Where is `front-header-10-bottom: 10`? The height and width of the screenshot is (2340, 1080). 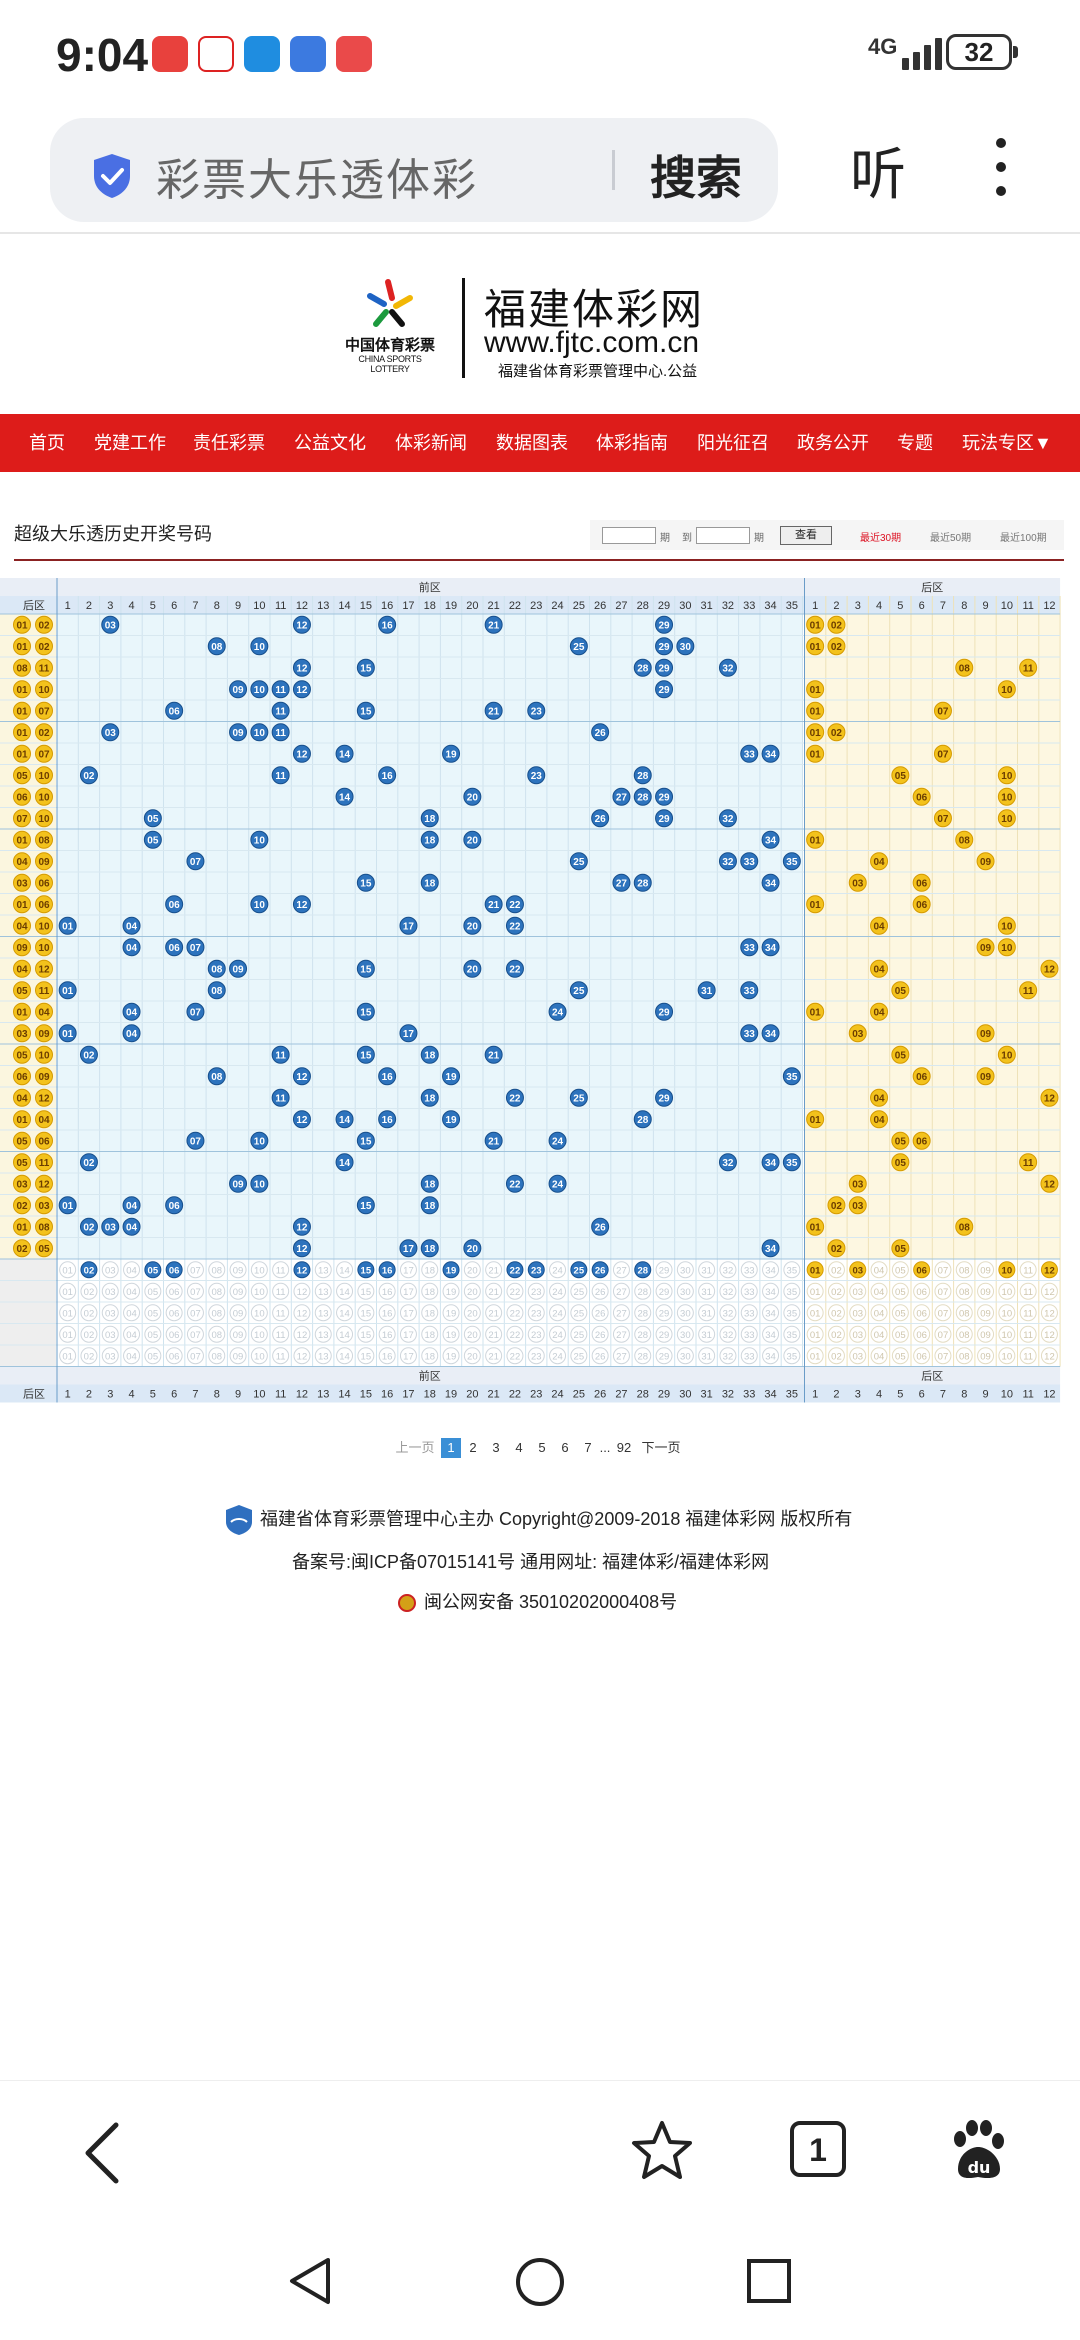
front-header-10-bottom: 10 is located at coordinates (259, 1395).